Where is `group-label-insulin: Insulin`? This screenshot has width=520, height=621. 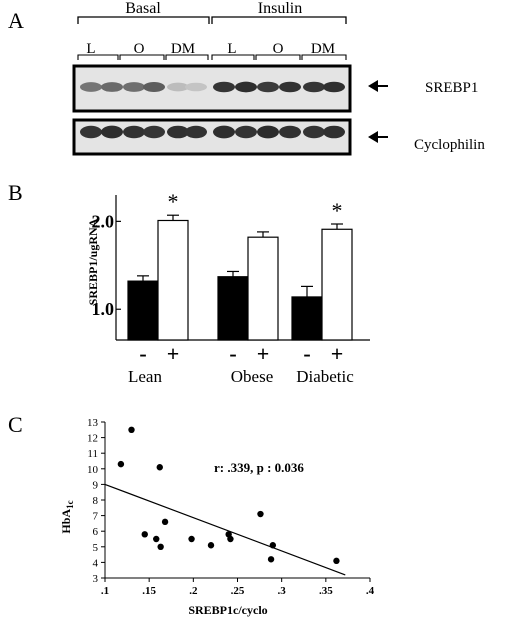
group-label-insulin: Insulin is located at coordinates (280, 8).